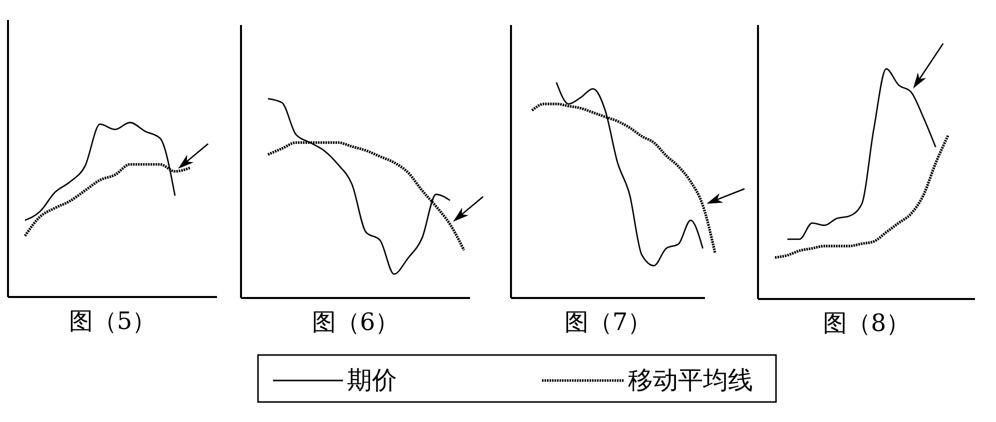 The image size is (996, 422). What do you see at coordinates (866, 323) in the screenshot?
I see `text: 图（8）` at bounding box center [866, 323].